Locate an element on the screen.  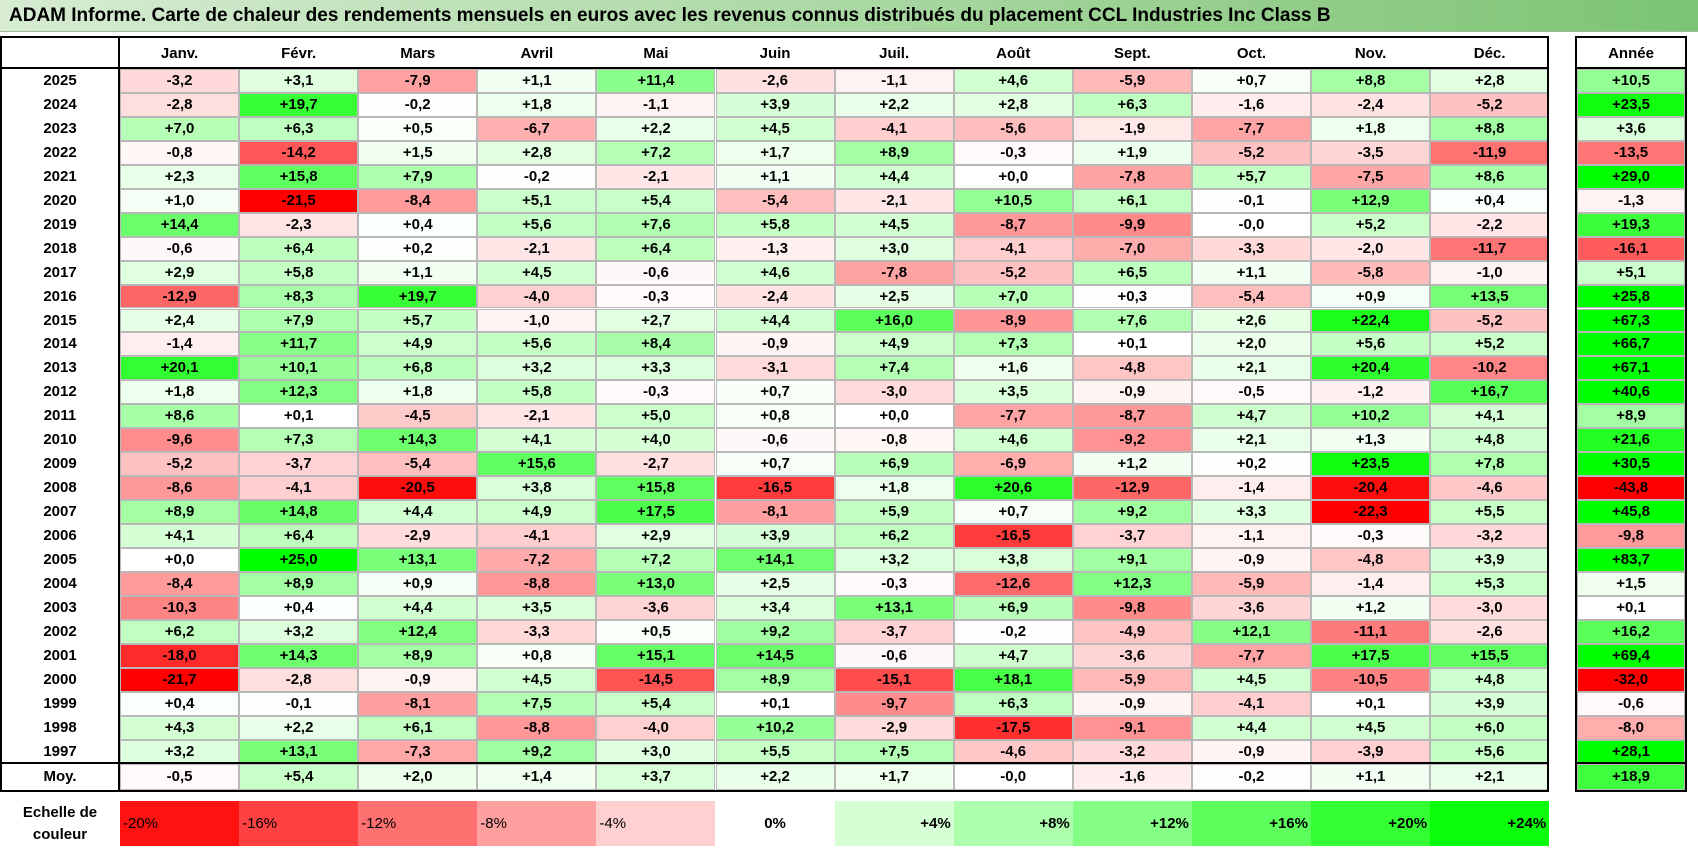
heatmap-cell: -0,9 is located at coordinates (775, 344).